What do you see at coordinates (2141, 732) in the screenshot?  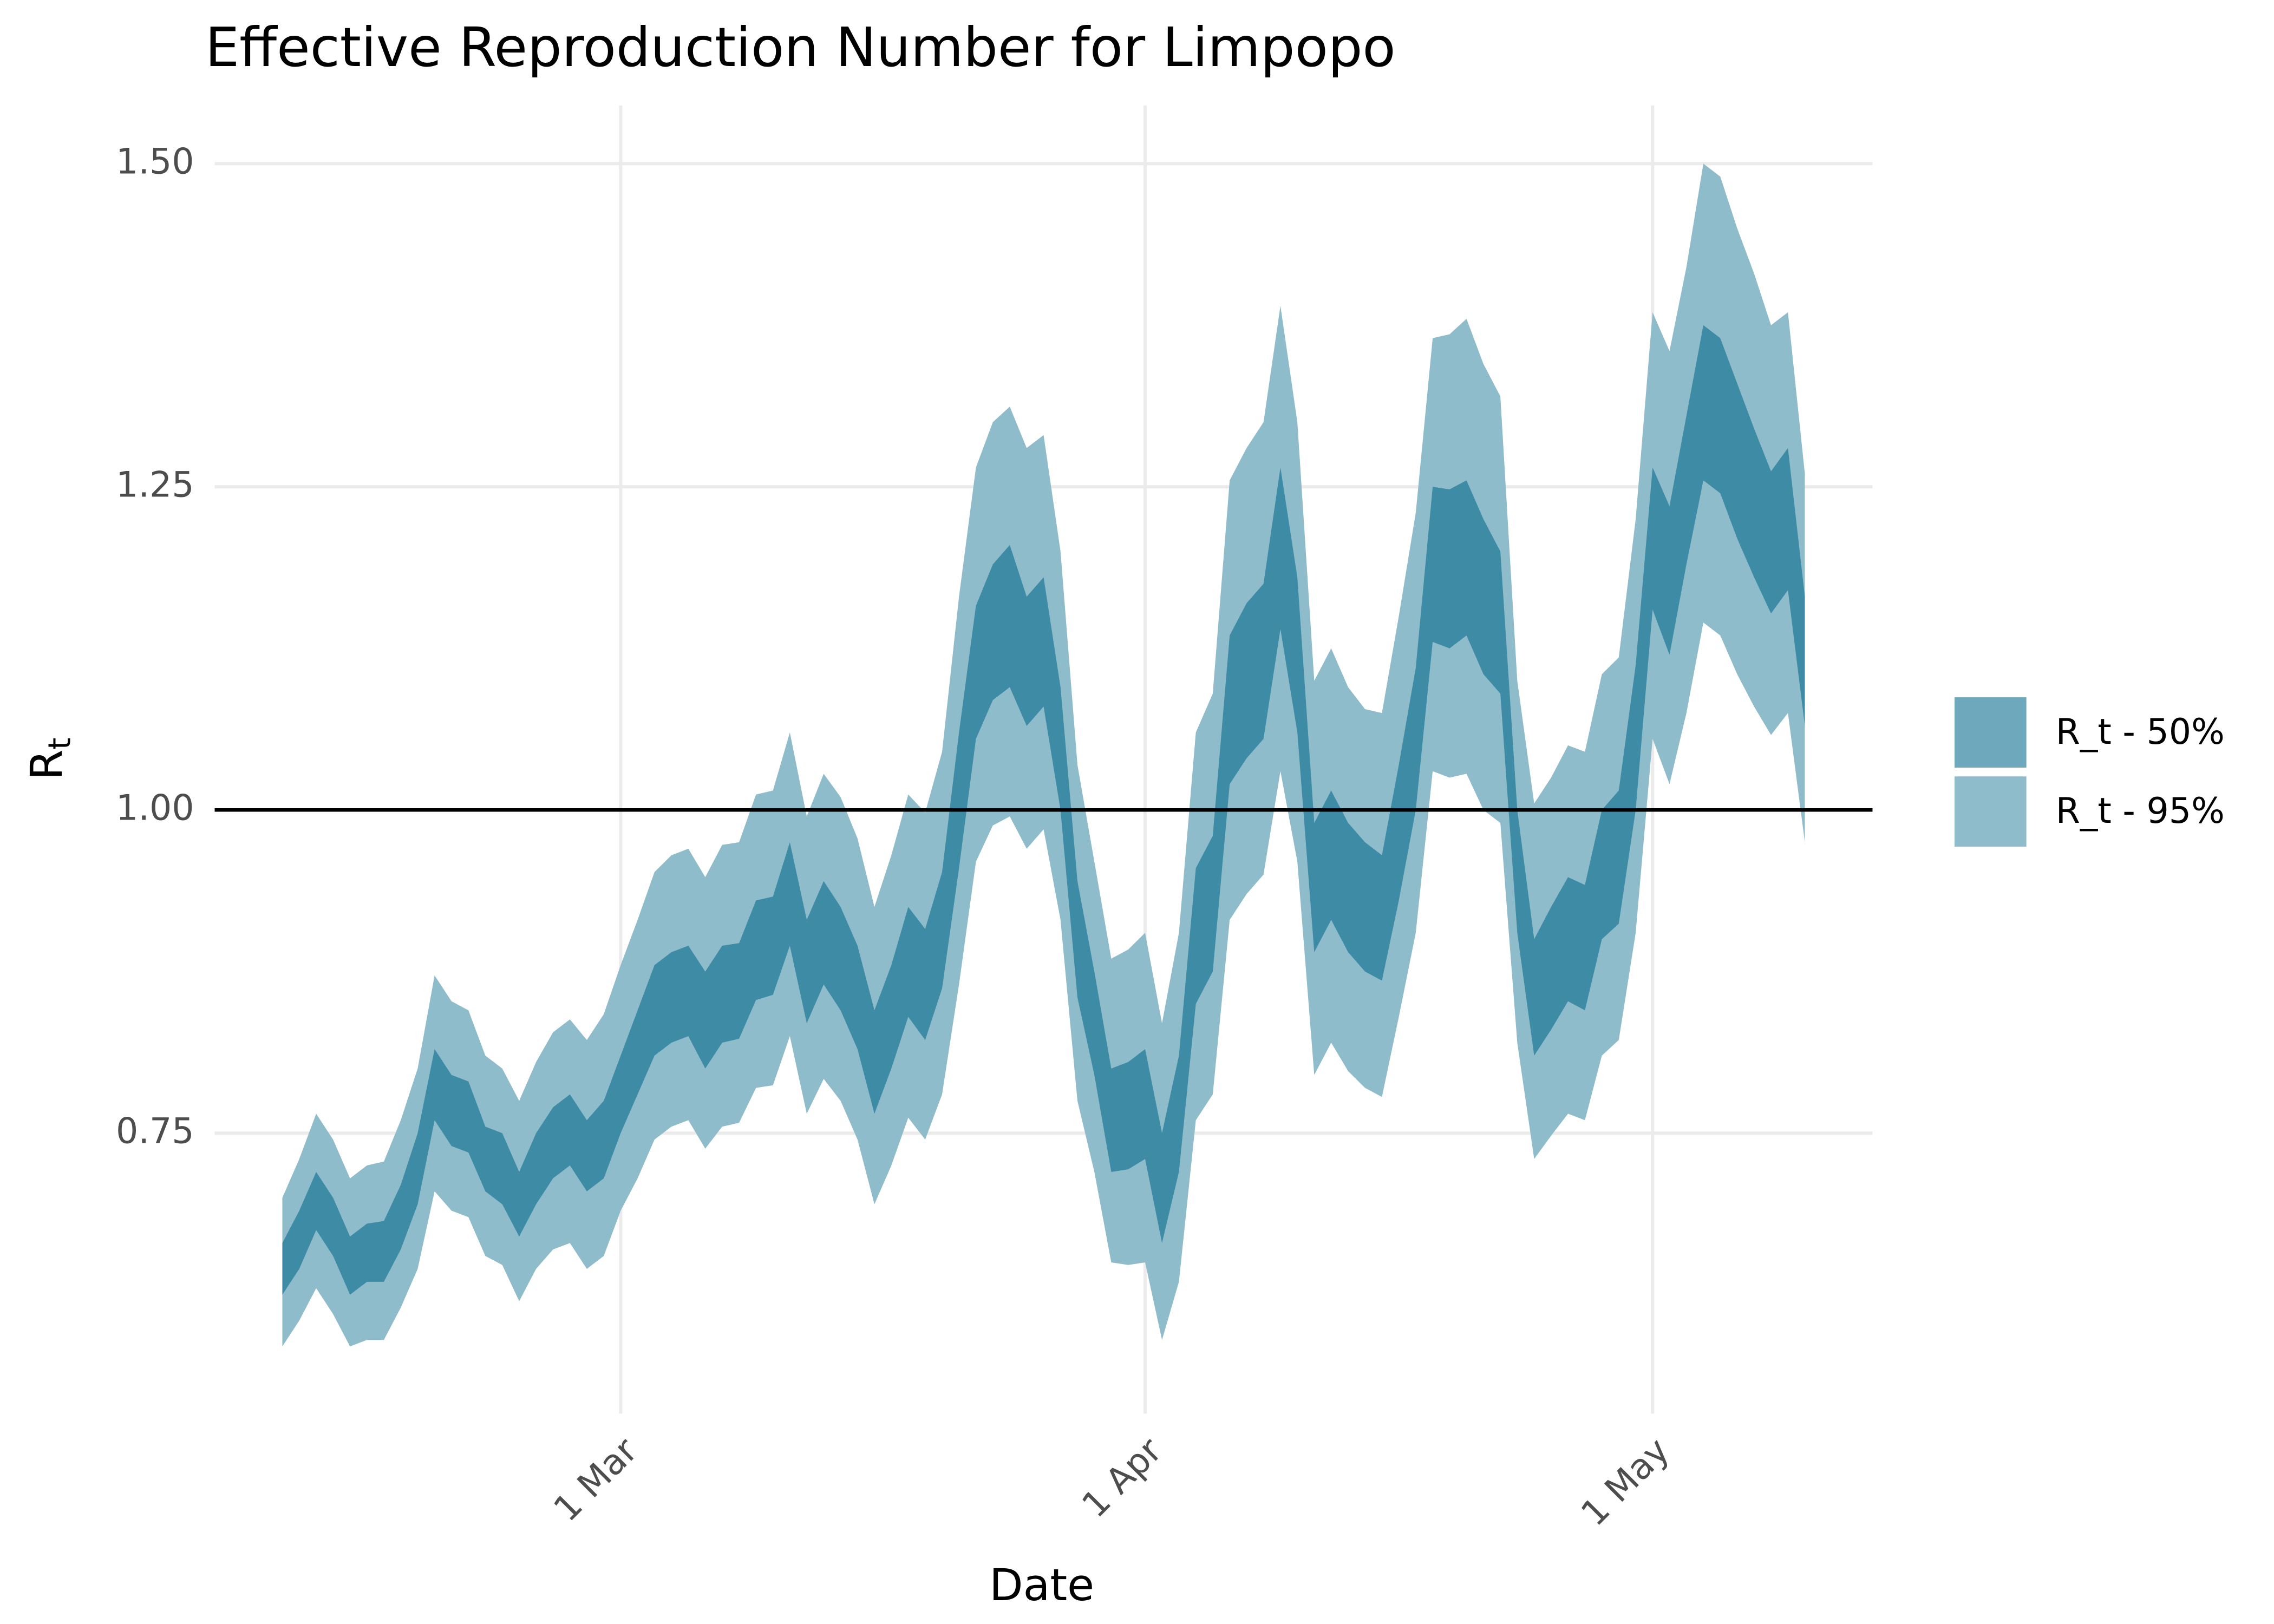 I see `legend-label: R_t - 50%` at bounding box center [2141, 732].